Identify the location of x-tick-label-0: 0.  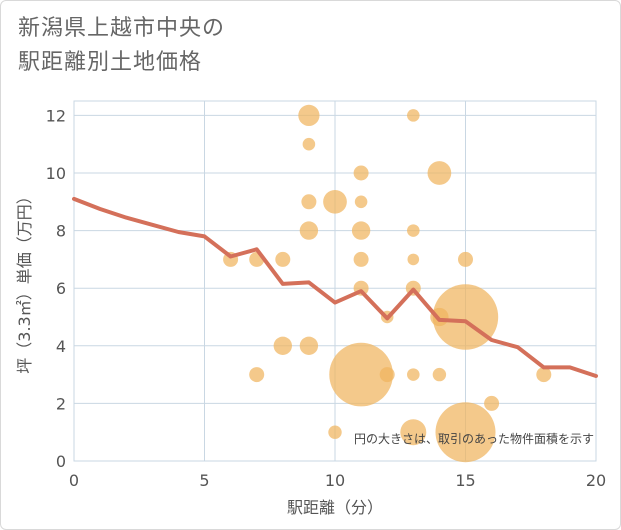
(74, 480).